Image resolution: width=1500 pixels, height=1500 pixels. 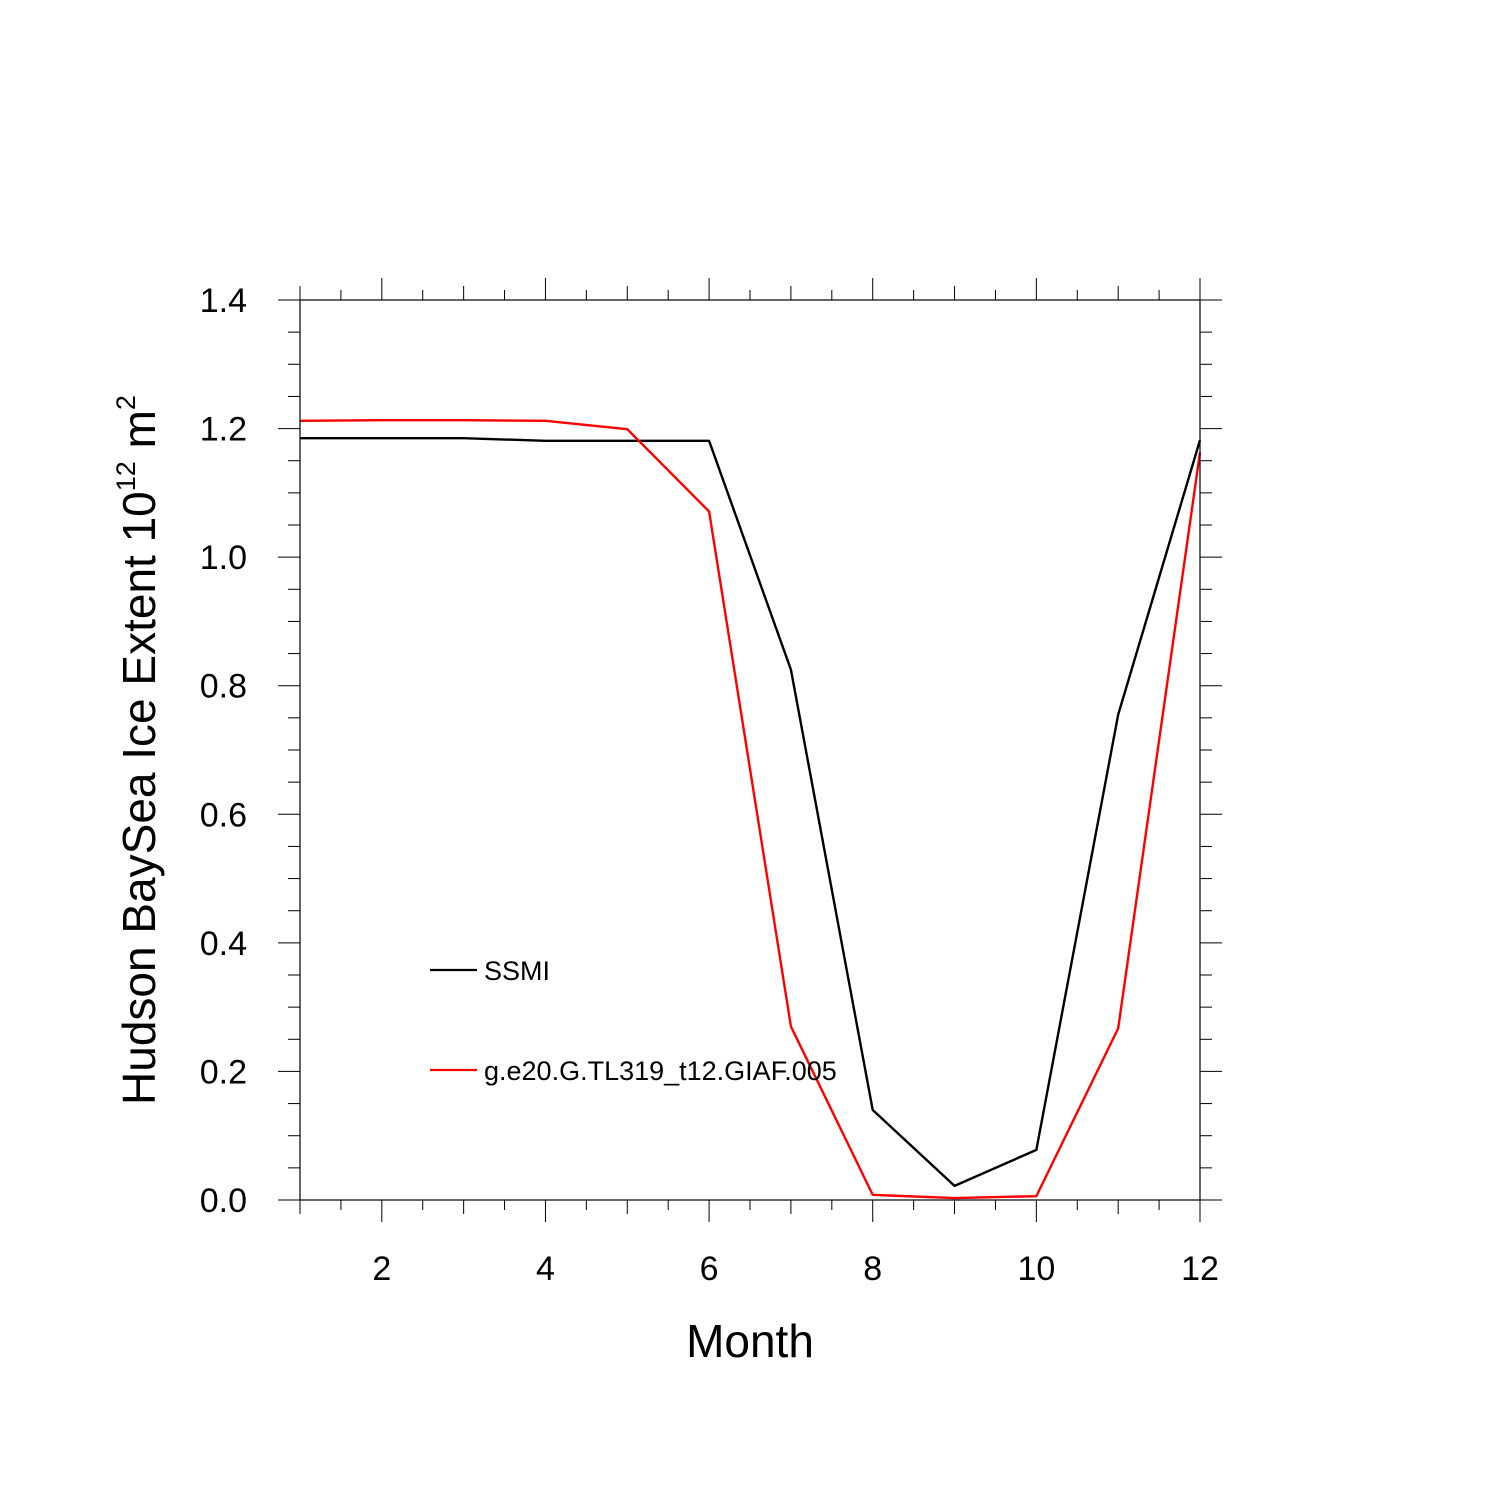 I want to click on x-tick-label: 6, so click(x=709, y=1269).